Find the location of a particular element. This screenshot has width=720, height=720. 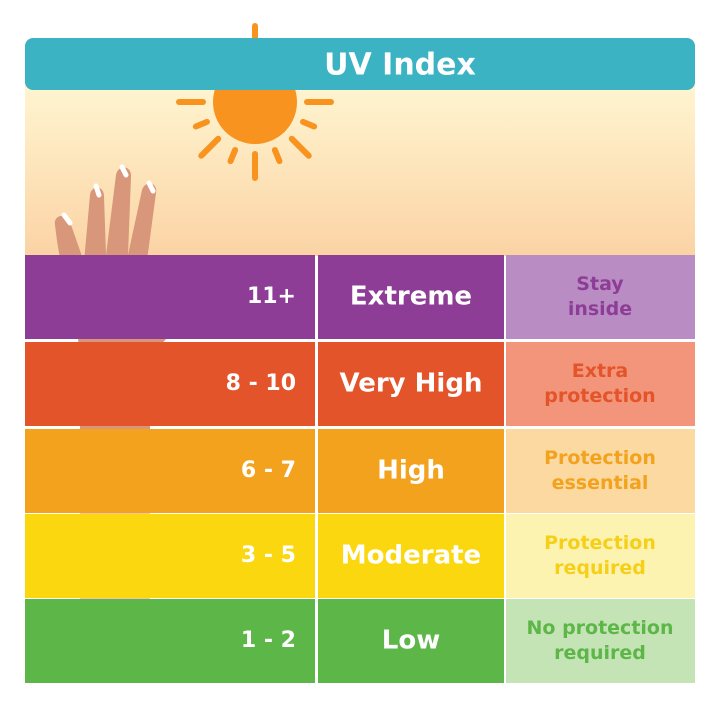

uv-level: Moderate is located at coordinates (411, 556).